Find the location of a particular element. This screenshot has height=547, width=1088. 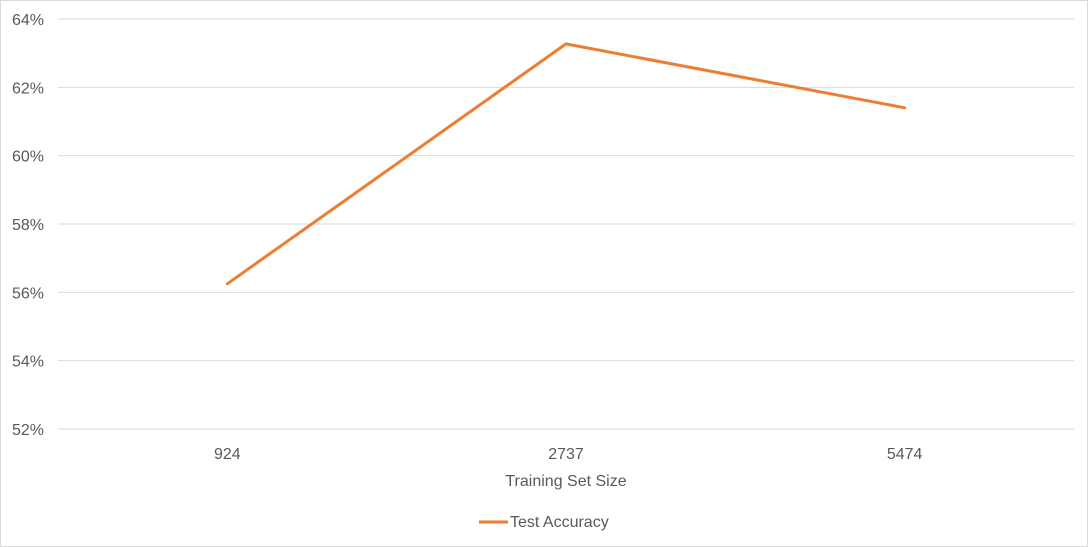

x-tick-label: 2737 is located at coordinates (566, 454).